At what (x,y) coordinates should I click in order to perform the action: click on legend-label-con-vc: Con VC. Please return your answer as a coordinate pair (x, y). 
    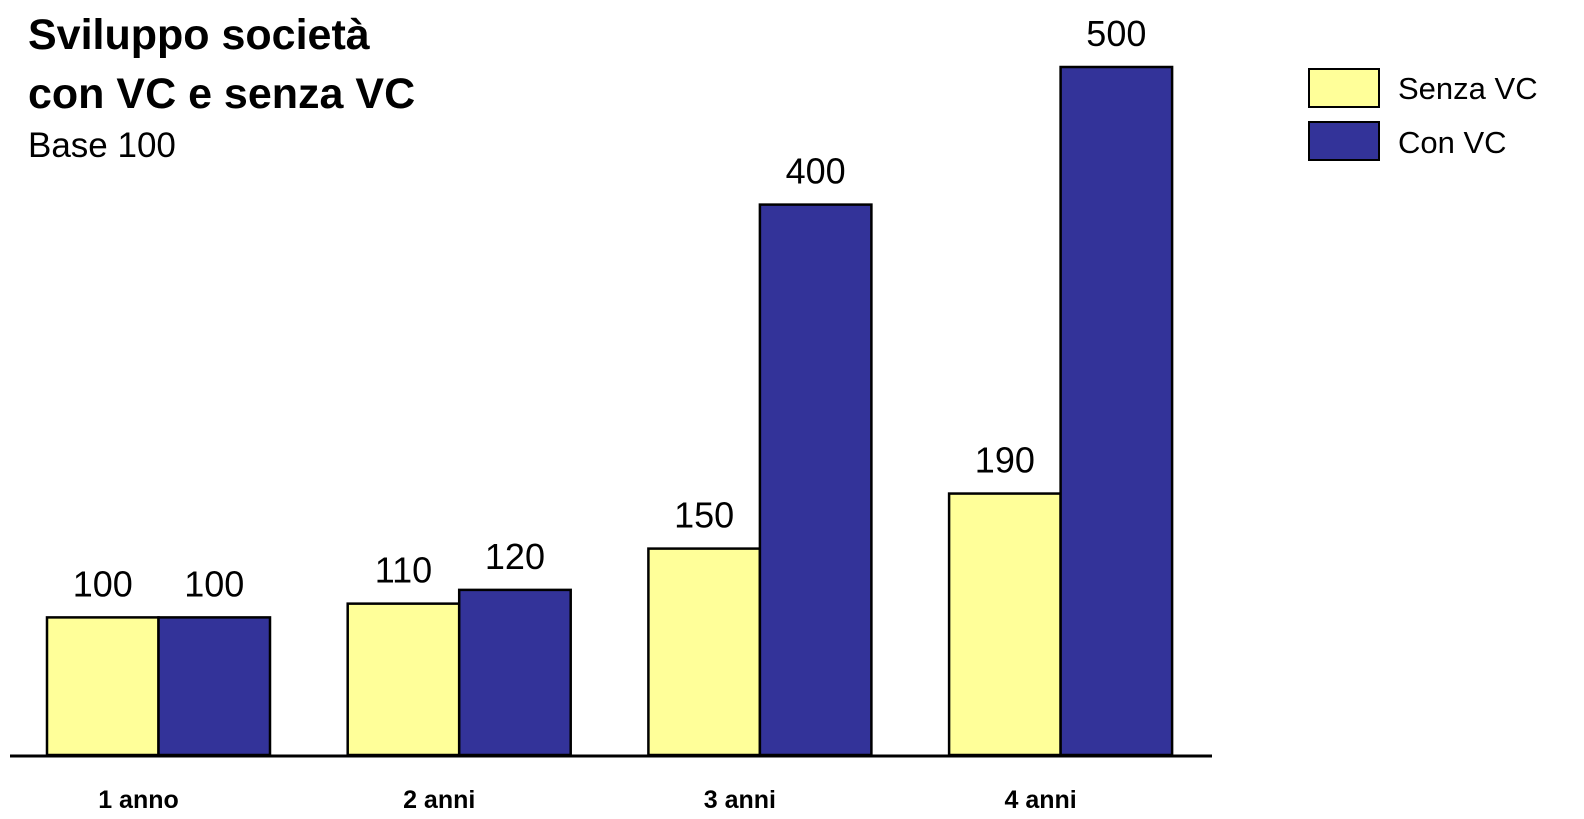
    Looking at the image, I should click on (1452, 142).